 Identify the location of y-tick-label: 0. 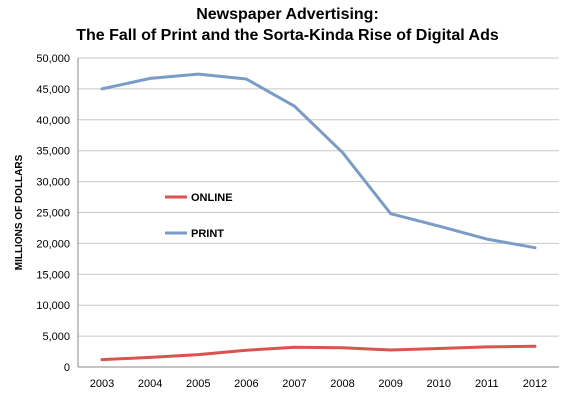
(67, 368).